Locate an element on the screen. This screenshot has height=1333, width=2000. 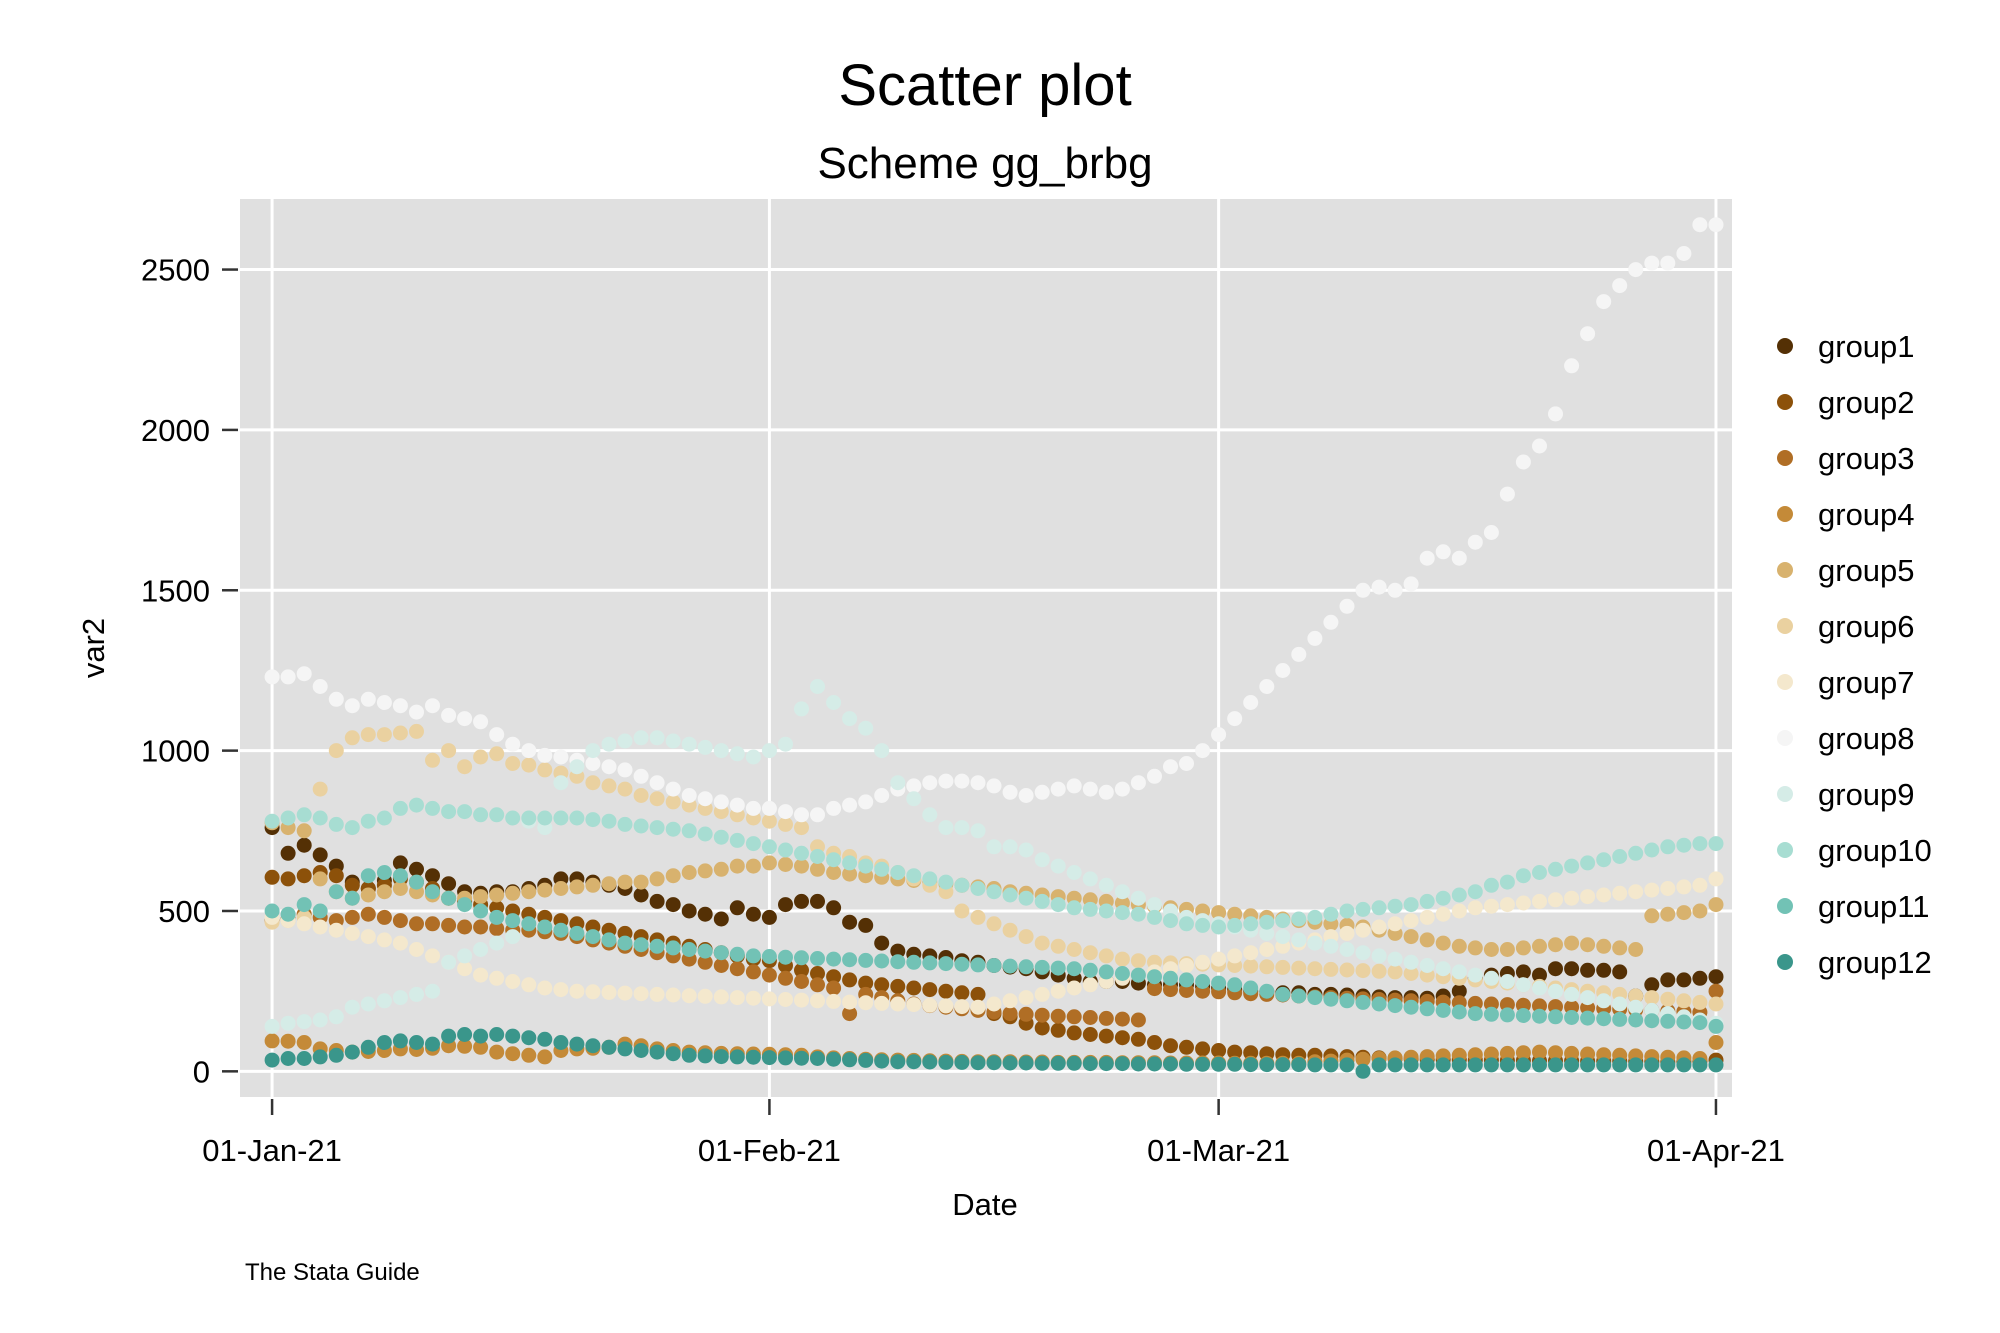
y-tick-label: 500 is located at coordinates (184, 911).